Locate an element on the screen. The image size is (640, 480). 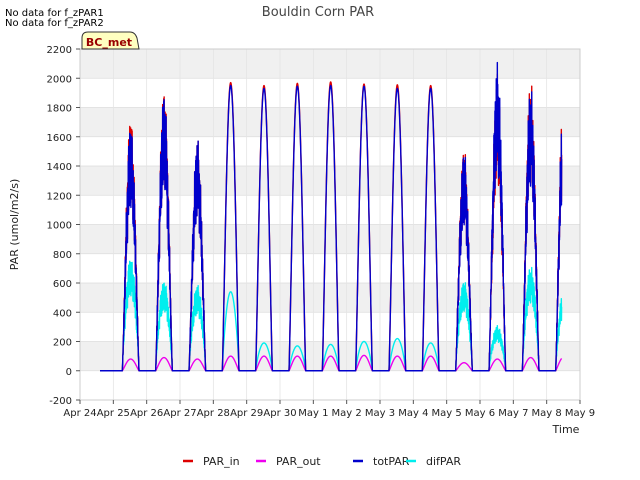
y-tick-label: 1400 is located at coordinates (59, 167).